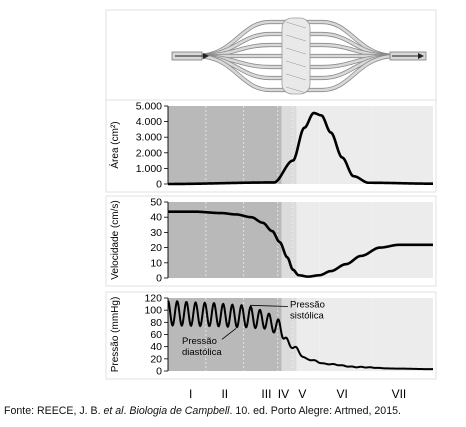 The height and width of the screenshot is (427, 466). Describe the element at coordinates (156, 323) in the screenshot. I see `pressure-ytick-label: 80` at that location.